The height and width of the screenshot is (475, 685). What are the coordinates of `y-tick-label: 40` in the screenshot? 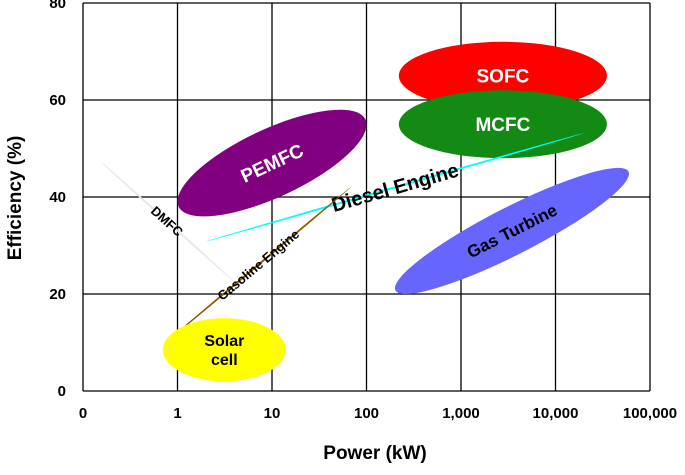 It's located at (57, 197).